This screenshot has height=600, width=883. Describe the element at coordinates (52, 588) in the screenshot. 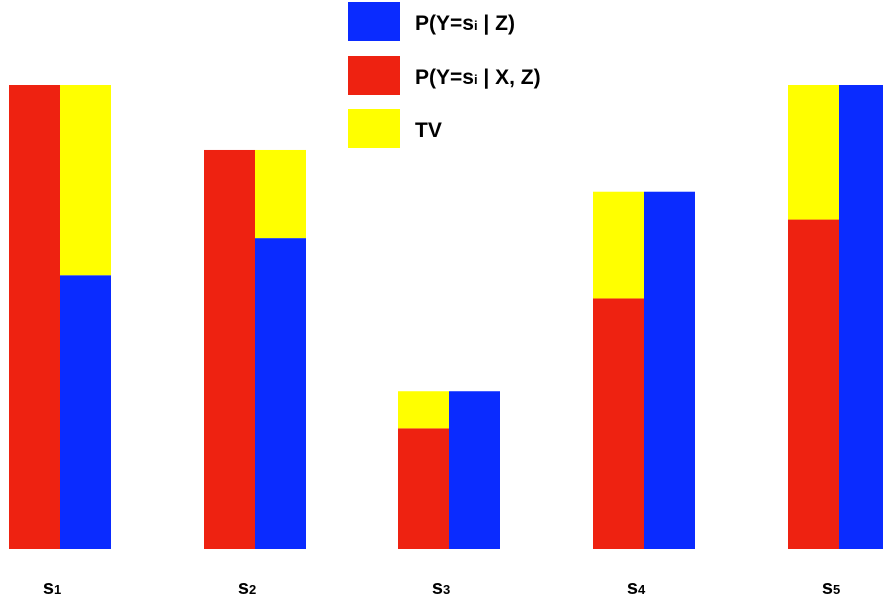

I see `category-label-s1: s1` at that location.